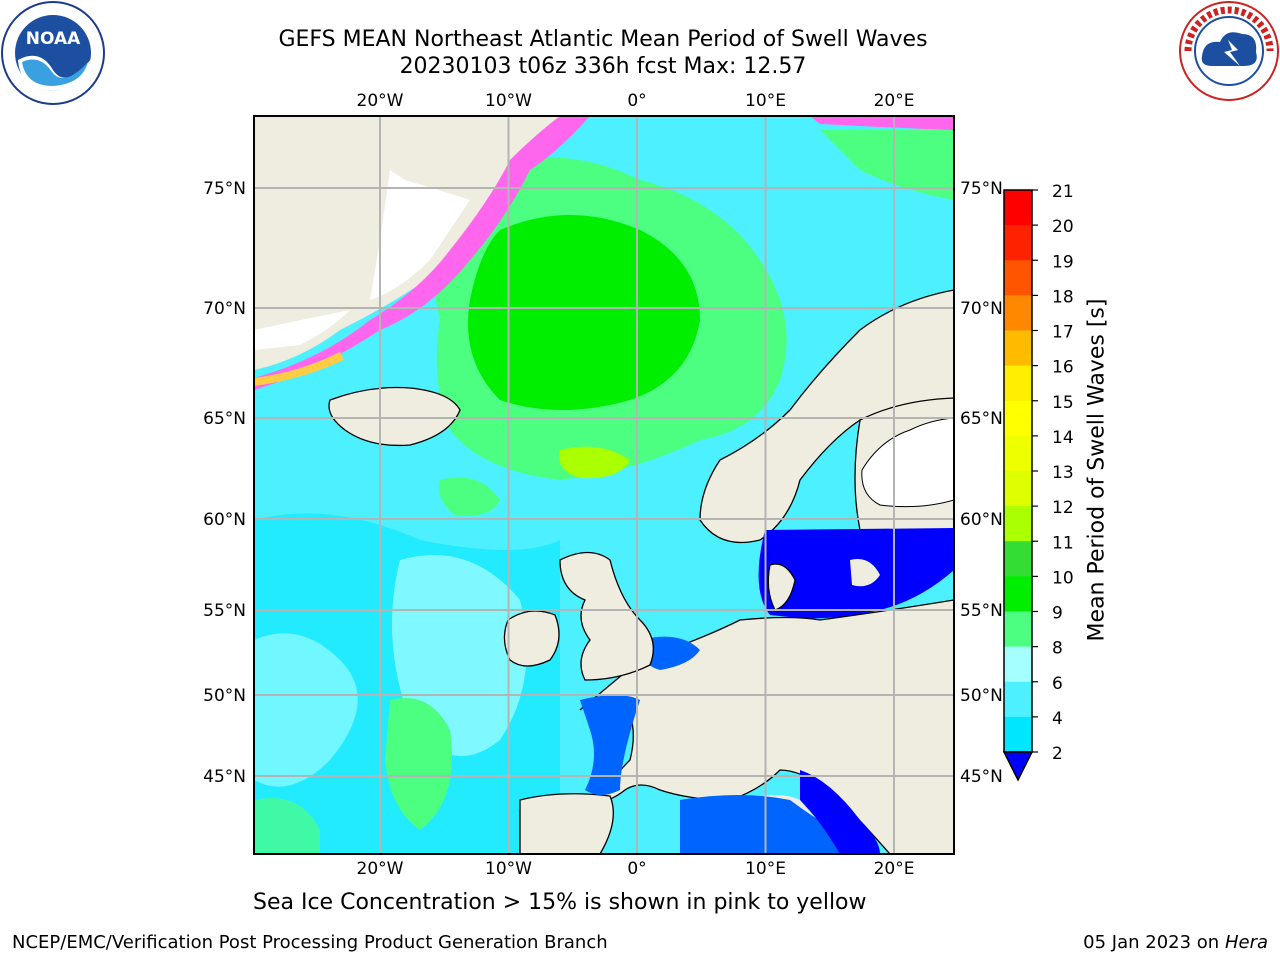 This screenshot has height=960, width=1280. Describe the element at coordinates (531, 638) in the screenshot. I see `ireland-land` at that location.